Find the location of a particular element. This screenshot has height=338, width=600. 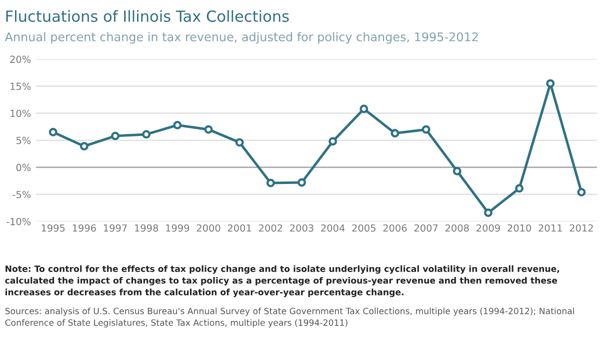

x-tick-label: 2004 is located at coordinates (333, 228).